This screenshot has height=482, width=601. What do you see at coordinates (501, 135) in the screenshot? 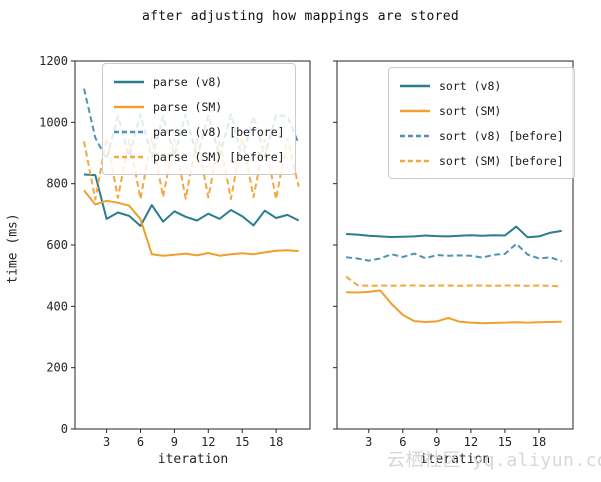
I see `legend-item-label: sort (v8) [before]` at bounding box center [501, 135].